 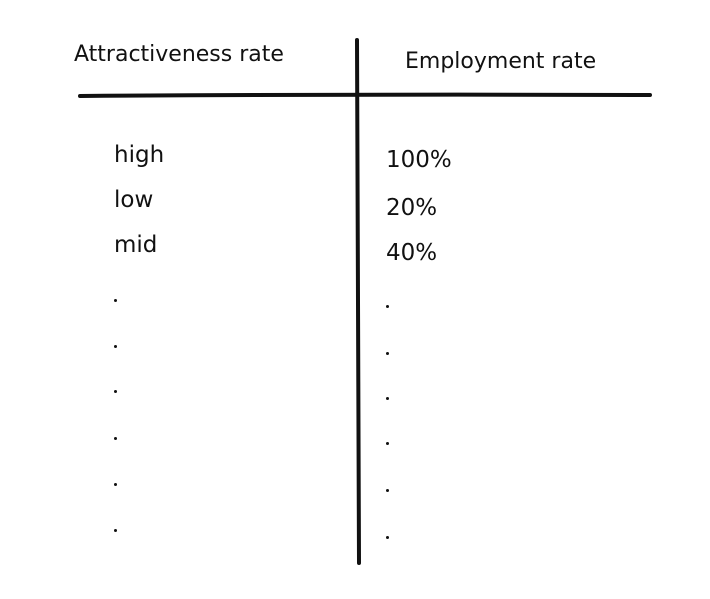 What do you see at coordinates (358, 301) in the screenshot?
I see `vertical-rule` at bounding box center [358, 301].